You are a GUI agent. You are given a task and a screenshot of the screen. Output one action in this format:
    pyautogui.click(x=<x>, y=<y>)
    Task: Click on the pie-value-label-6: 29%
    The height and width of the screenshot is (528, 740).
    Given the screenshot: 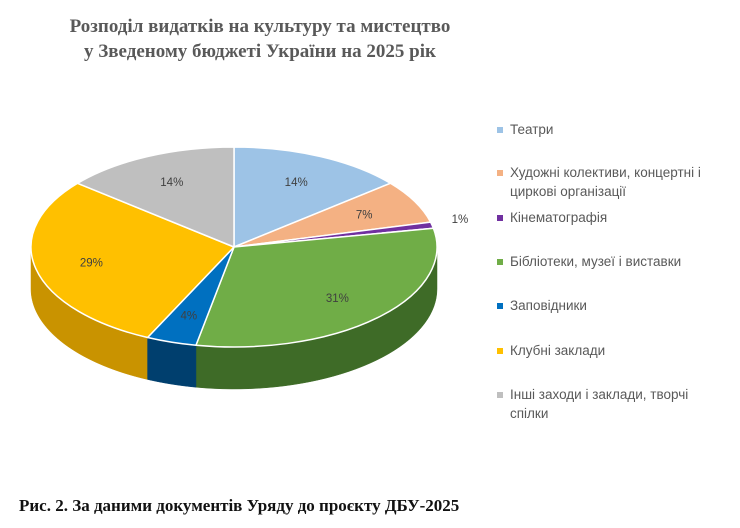 What is the action you would take?
    pyautogui.click(x=91, y=264)
    